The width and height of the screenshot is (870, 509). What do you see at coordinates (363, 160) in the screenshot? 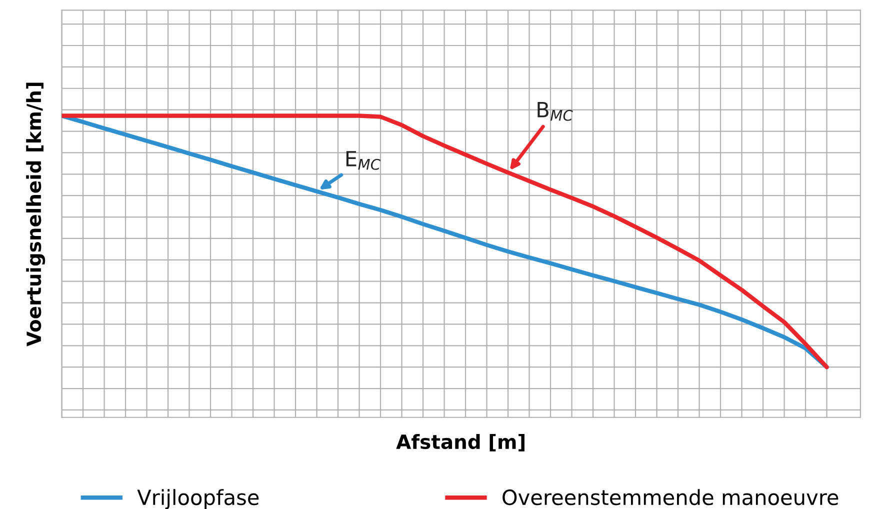
I see `annotation: E$_{MC}$` at bounding box center [363, 160].